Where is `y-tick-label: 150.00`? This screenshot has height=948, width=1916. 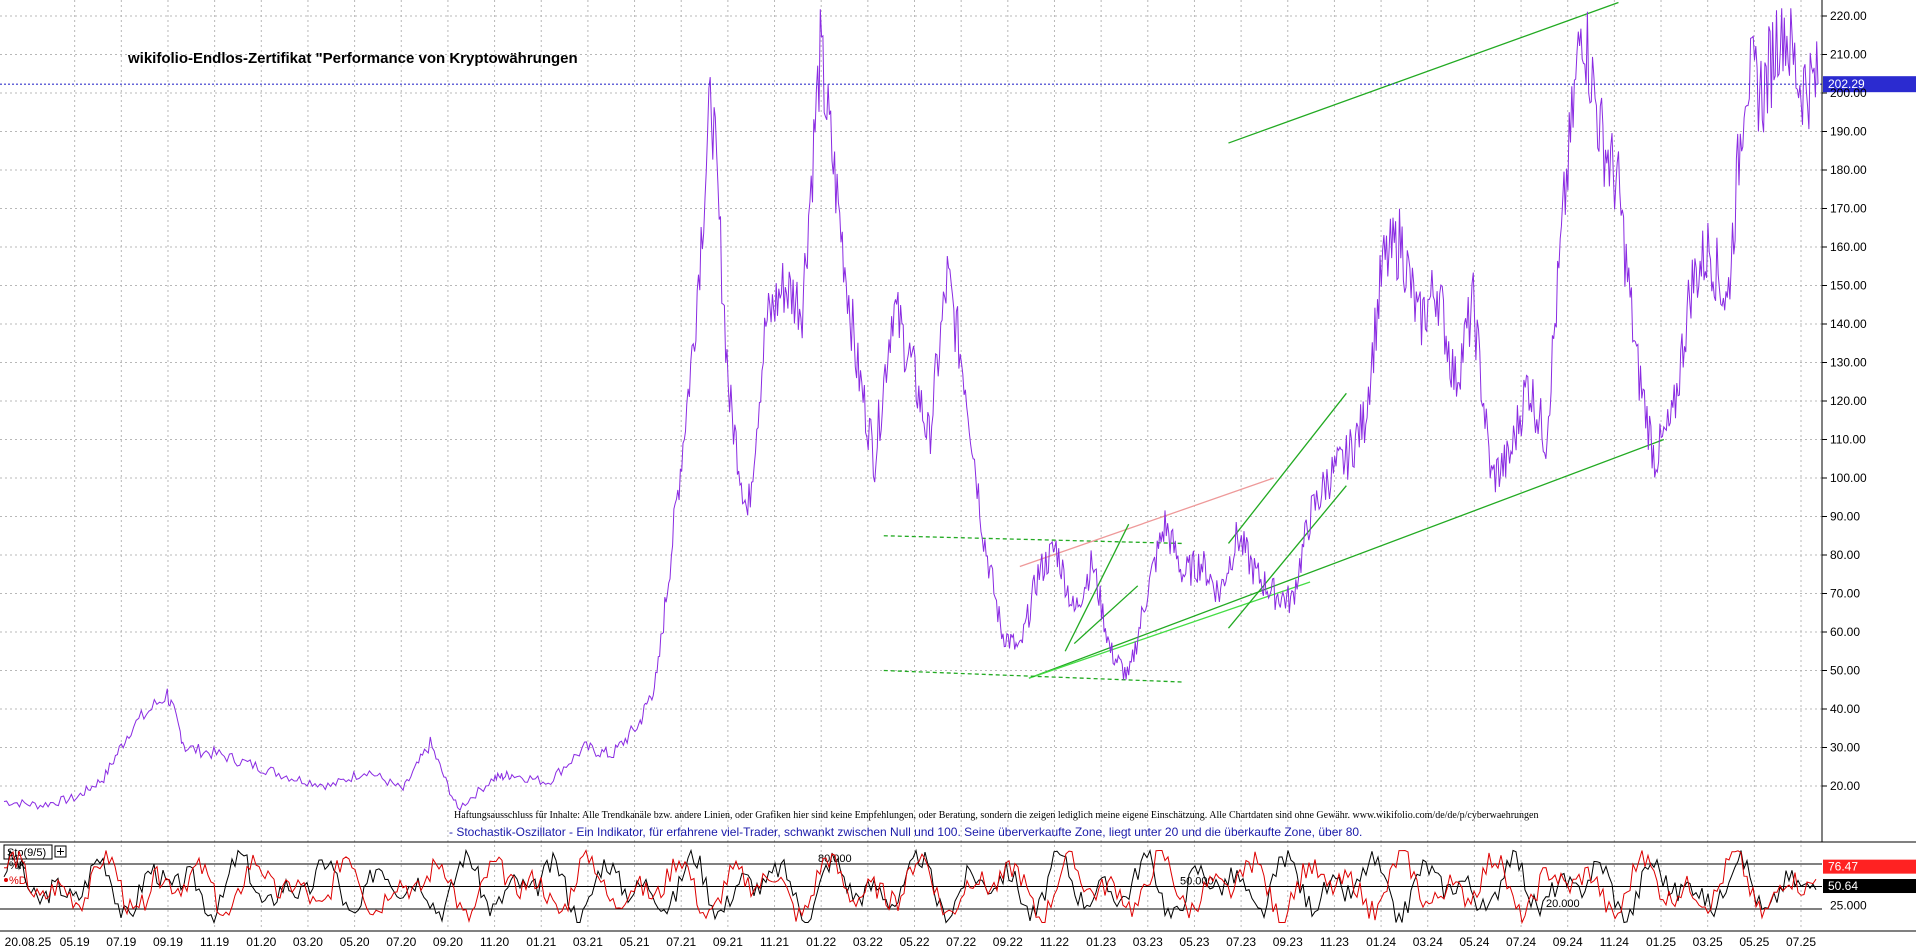
y-tick-label: 150.00 is located at coordinates (1848, 286).